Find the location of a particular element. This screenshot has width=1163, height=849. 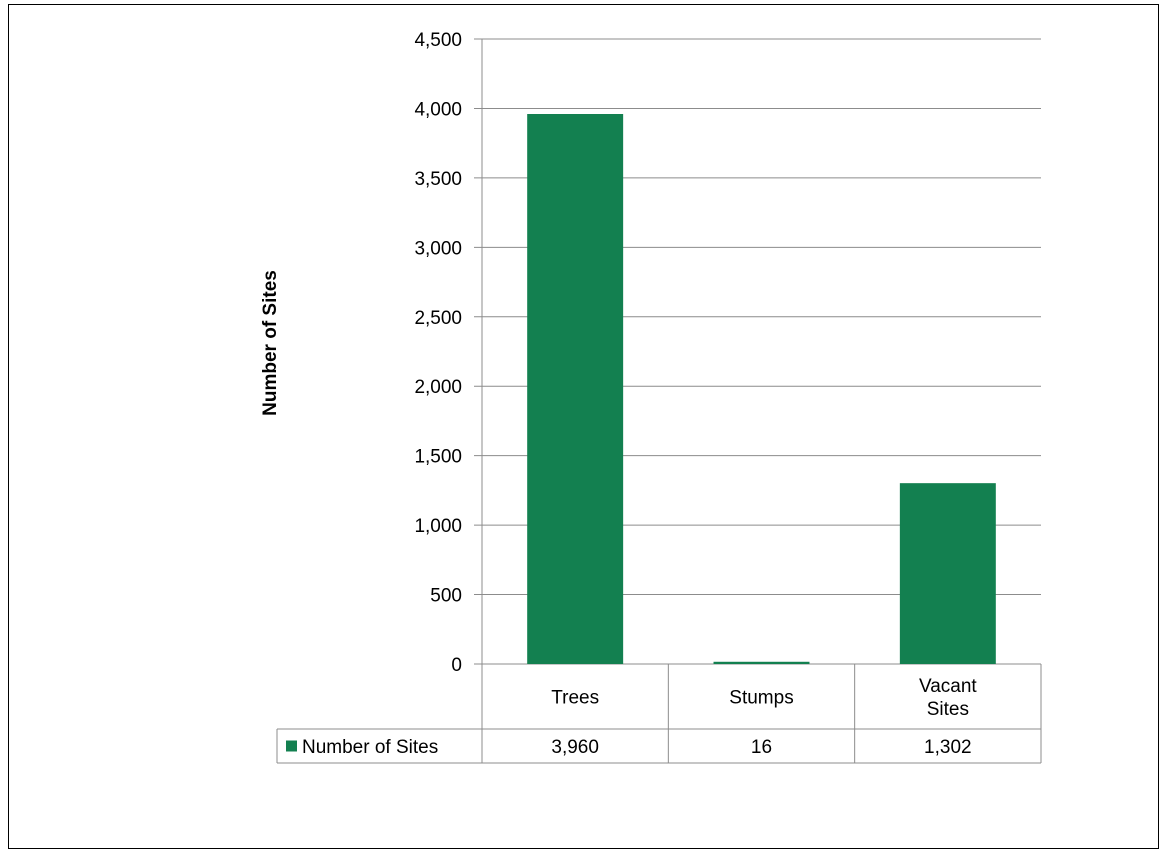

y-tick-label: 4,500 is located at coordinates (438, 40).